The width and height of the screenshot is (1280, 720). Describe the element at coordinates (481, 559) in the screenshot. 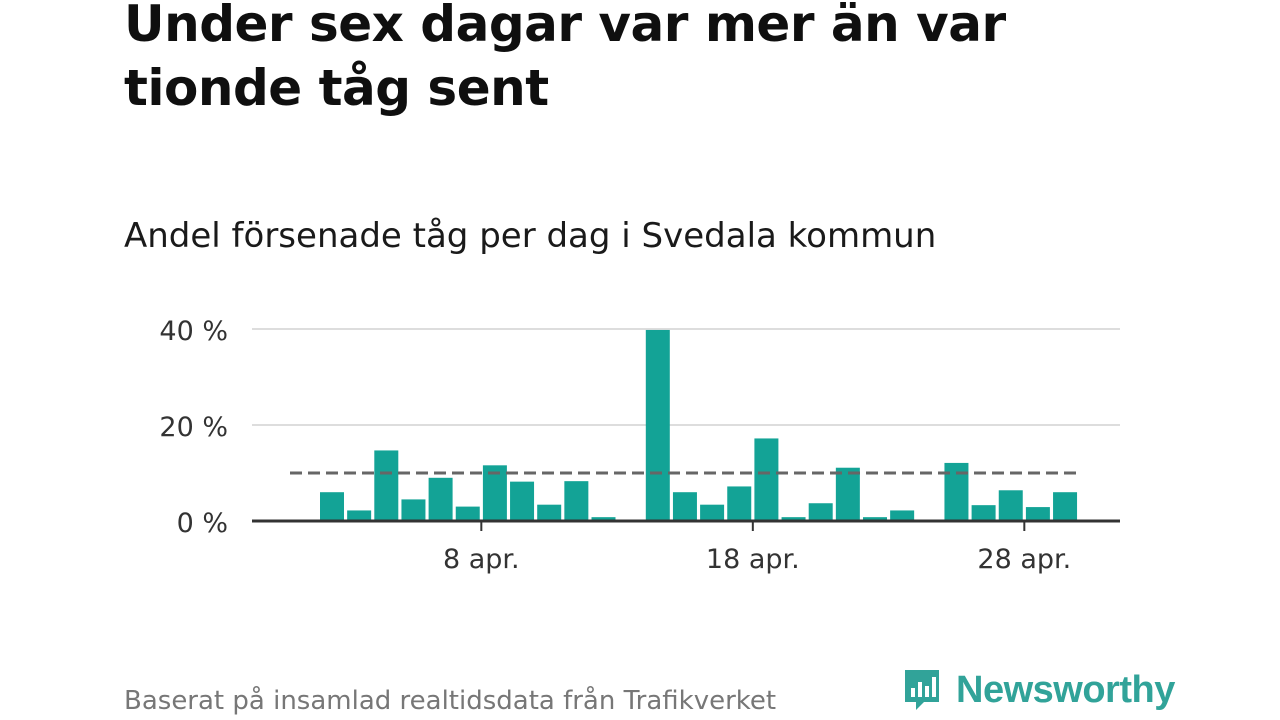

I see `x-tick-label: 8 apr.` at that location.